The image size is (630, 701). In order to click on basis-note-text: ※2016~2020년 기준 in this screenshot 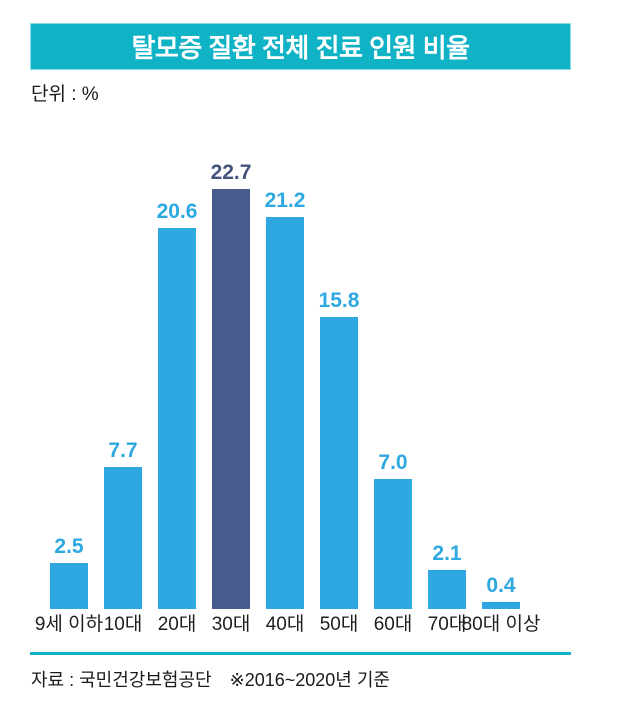, I will do `click(309, 680)`.